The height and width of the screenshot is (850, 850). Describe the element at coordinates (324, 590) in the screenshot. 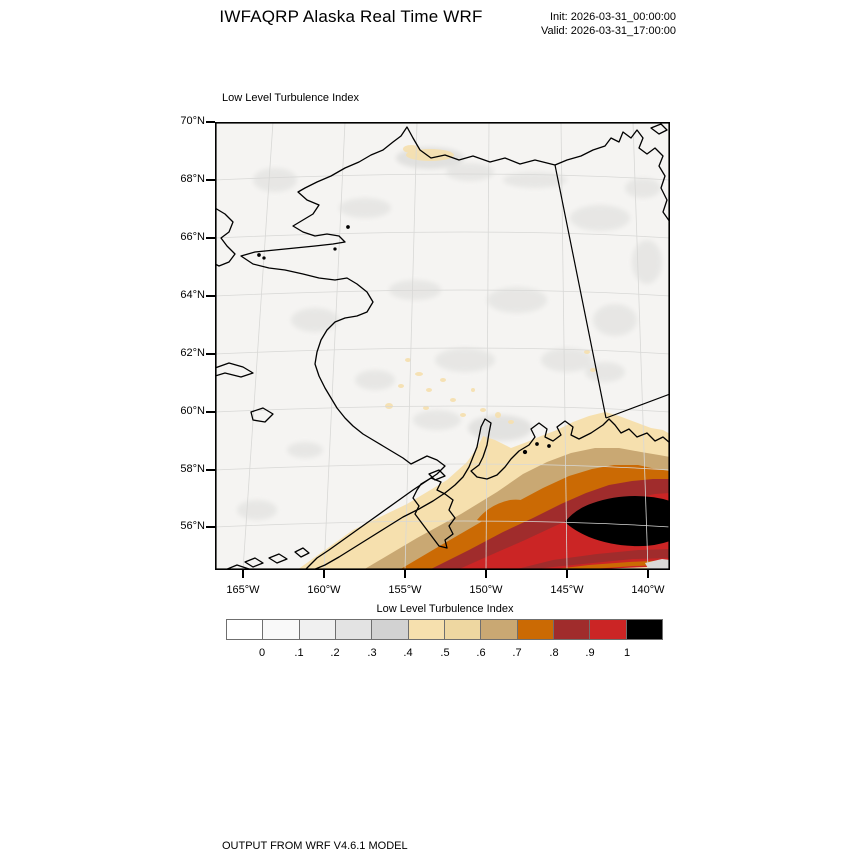

I see `lon-label: 160°W` at that location.